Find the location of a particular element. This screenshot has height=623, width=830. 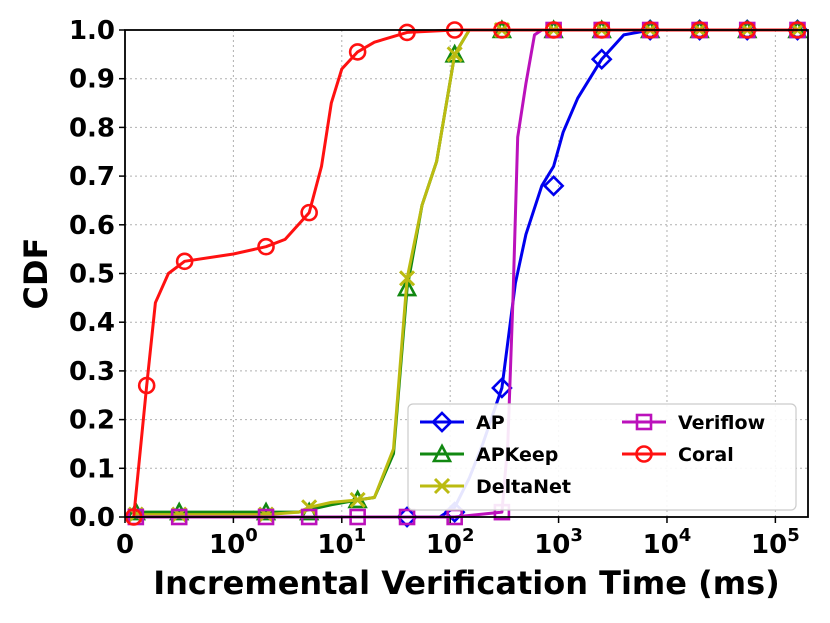

legend-label: Coral is located at coordinates (706, 455).